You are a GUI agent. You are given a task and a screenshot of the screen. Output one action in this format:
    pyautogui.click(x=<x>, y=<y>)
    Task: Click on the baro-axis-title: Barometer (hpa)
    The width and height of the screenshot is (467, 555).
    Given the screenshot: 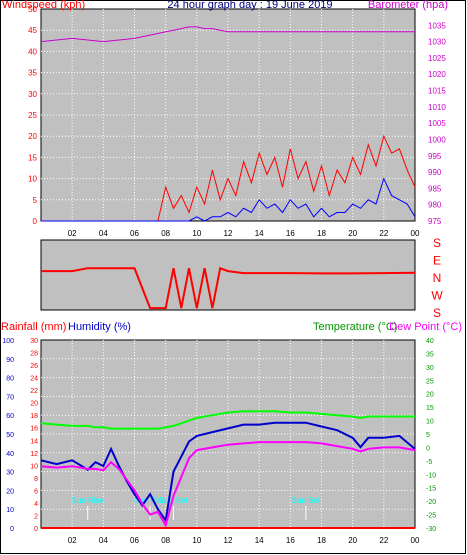 What is the action you would take?
    pyautogui.click(x=408, y=5)
    